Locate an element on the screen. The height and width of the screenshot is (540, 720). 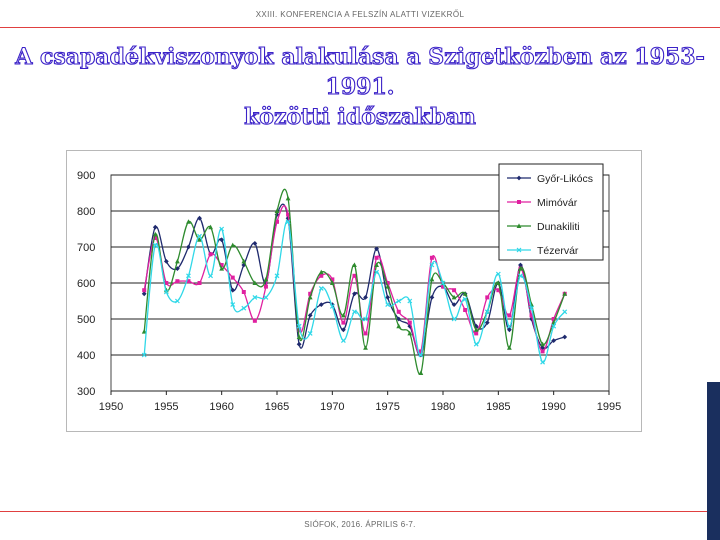
x-tick-label: 1985 is located at coordinates (498, 407).